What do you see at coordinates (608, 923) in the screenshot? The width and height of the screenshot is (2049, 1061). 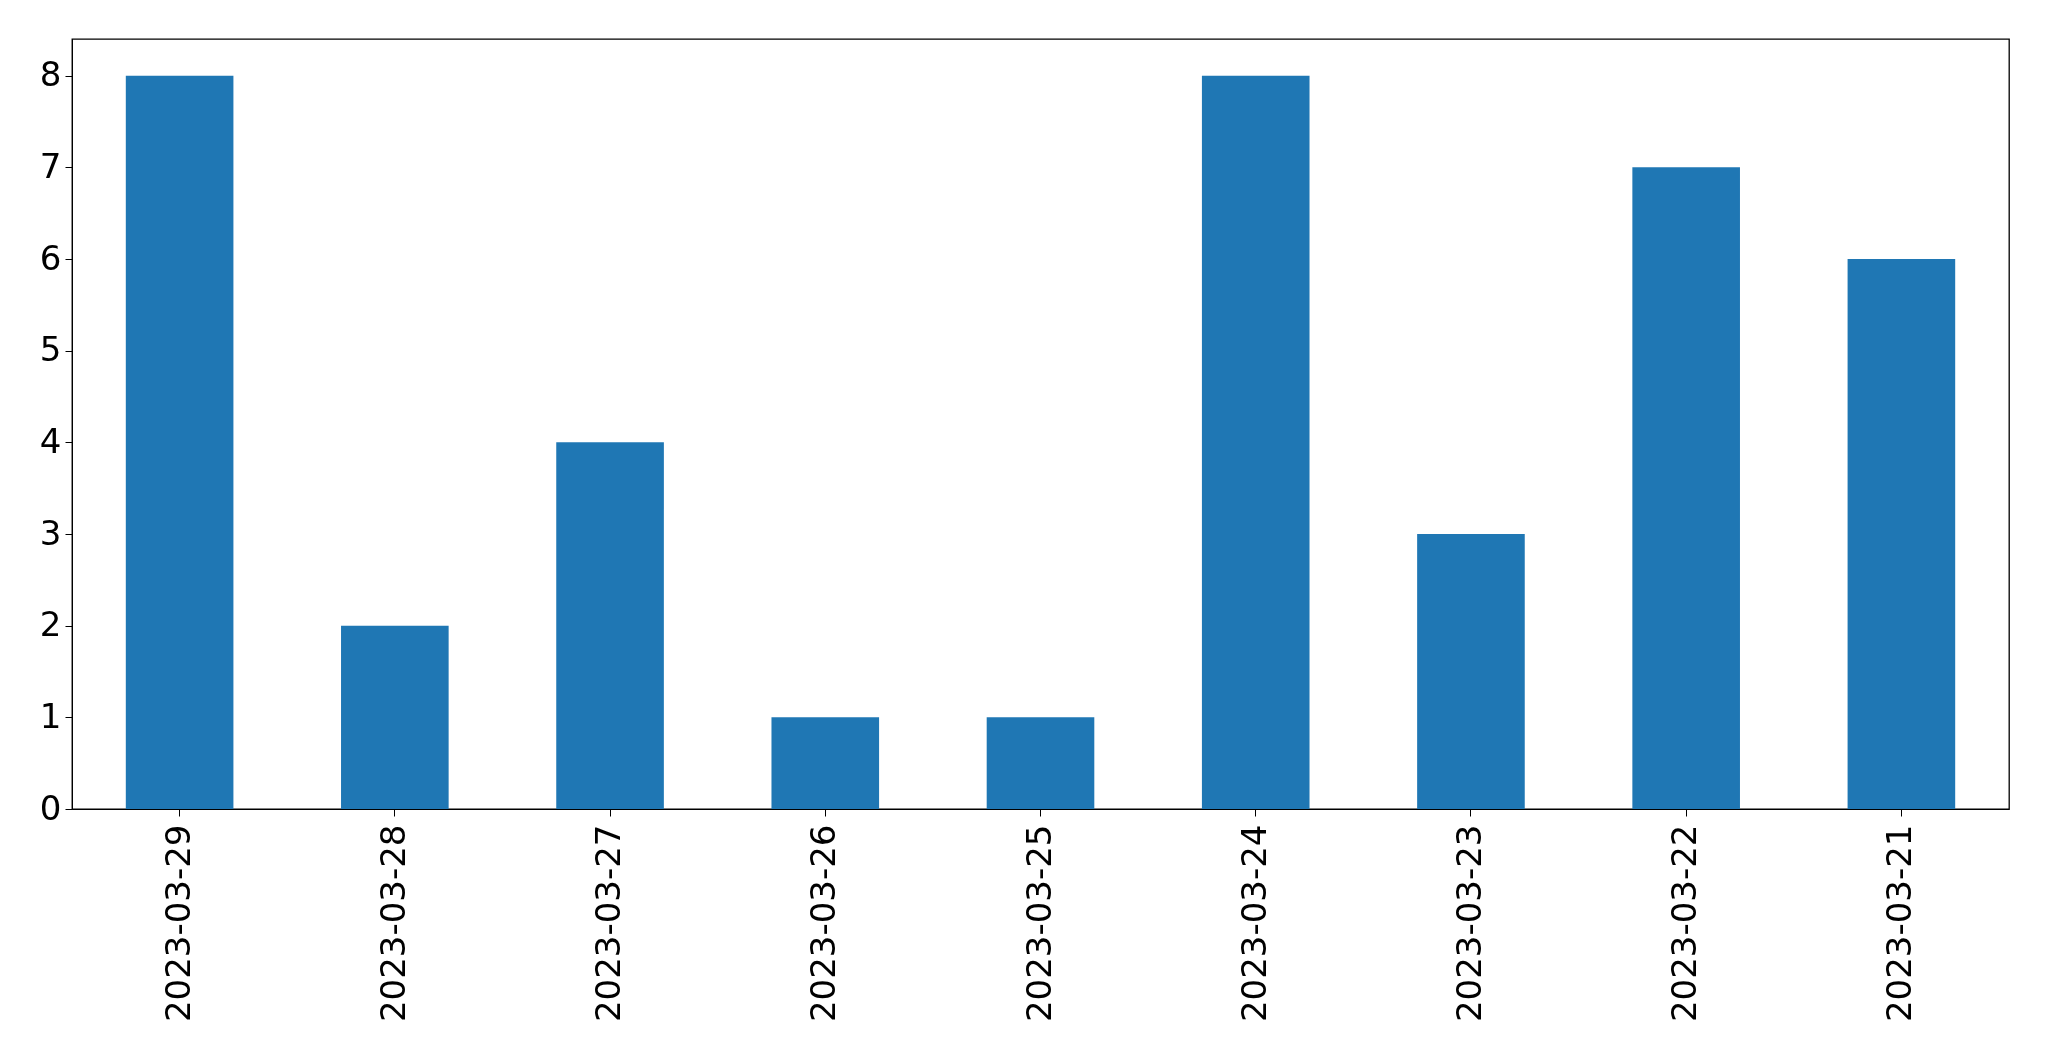 I see `x-tick-label: 2023-03-27` at bounding box center [608, 923].